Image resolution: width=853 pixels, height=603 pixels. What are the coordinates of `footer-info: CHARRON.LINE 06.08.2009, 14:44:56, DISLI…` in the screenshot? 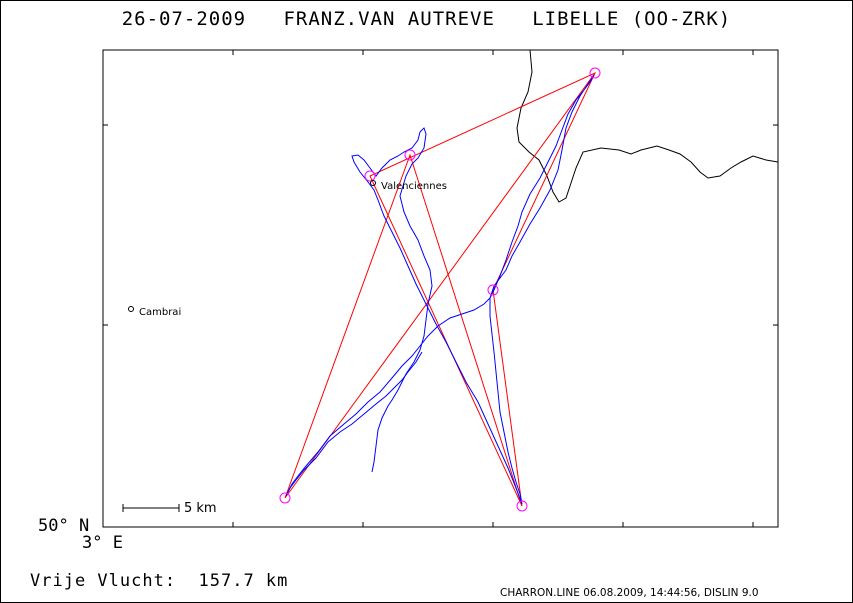 It's located at (629, 593).